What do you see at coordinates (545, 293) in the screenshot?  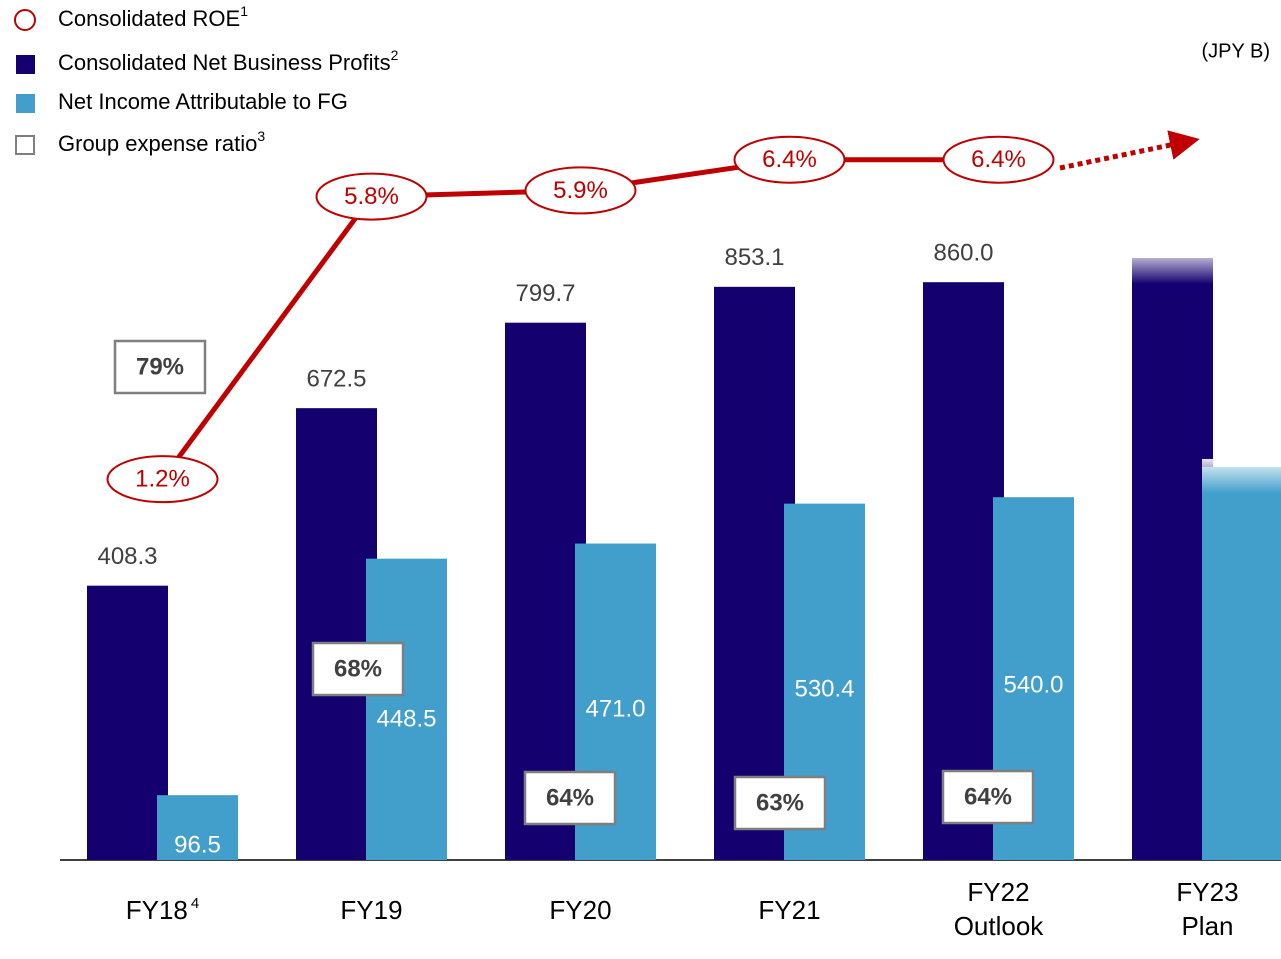 I see `value-label: 799.7` at bounding box center [545, 293].